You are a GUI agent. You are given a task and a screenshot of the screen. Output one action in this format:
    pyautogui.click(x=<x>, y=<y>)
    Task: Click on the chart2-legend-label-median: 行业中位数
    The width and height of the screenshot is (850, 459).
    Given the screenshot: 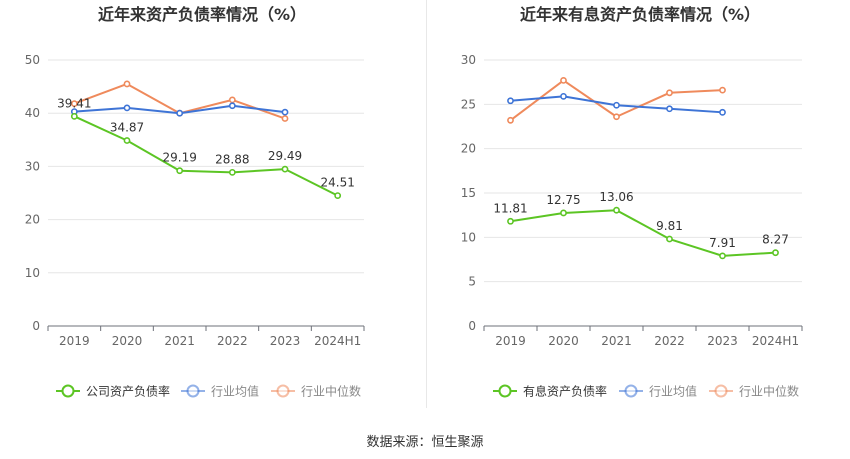 What is the action you would take?
    pyautogui.click(x=769, y=391)
    